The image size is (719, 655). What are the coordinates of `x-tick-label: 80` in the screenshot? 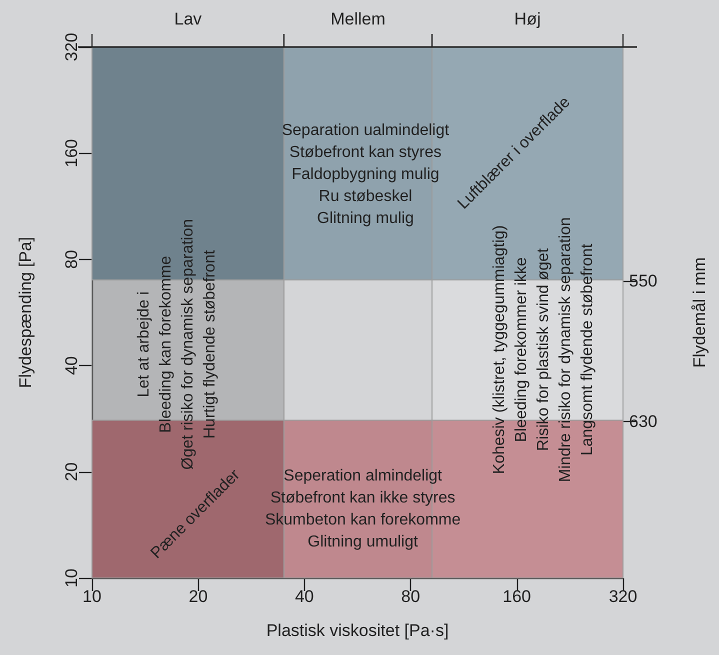 It's located at (410, 596).